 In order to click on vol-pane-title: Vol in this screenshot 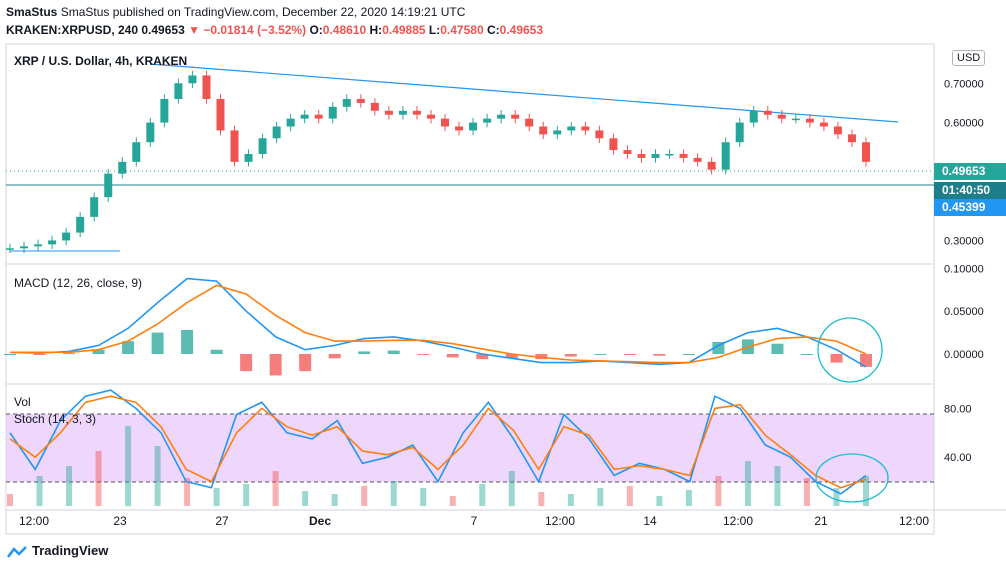, I will do `click(22, 402)`.